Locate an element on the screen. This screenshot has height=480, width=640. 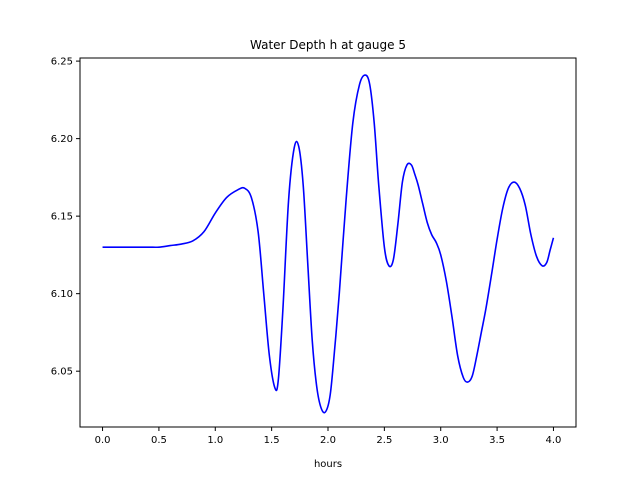
x-tick-label: 3.0 is located at coordinates (441, 440).